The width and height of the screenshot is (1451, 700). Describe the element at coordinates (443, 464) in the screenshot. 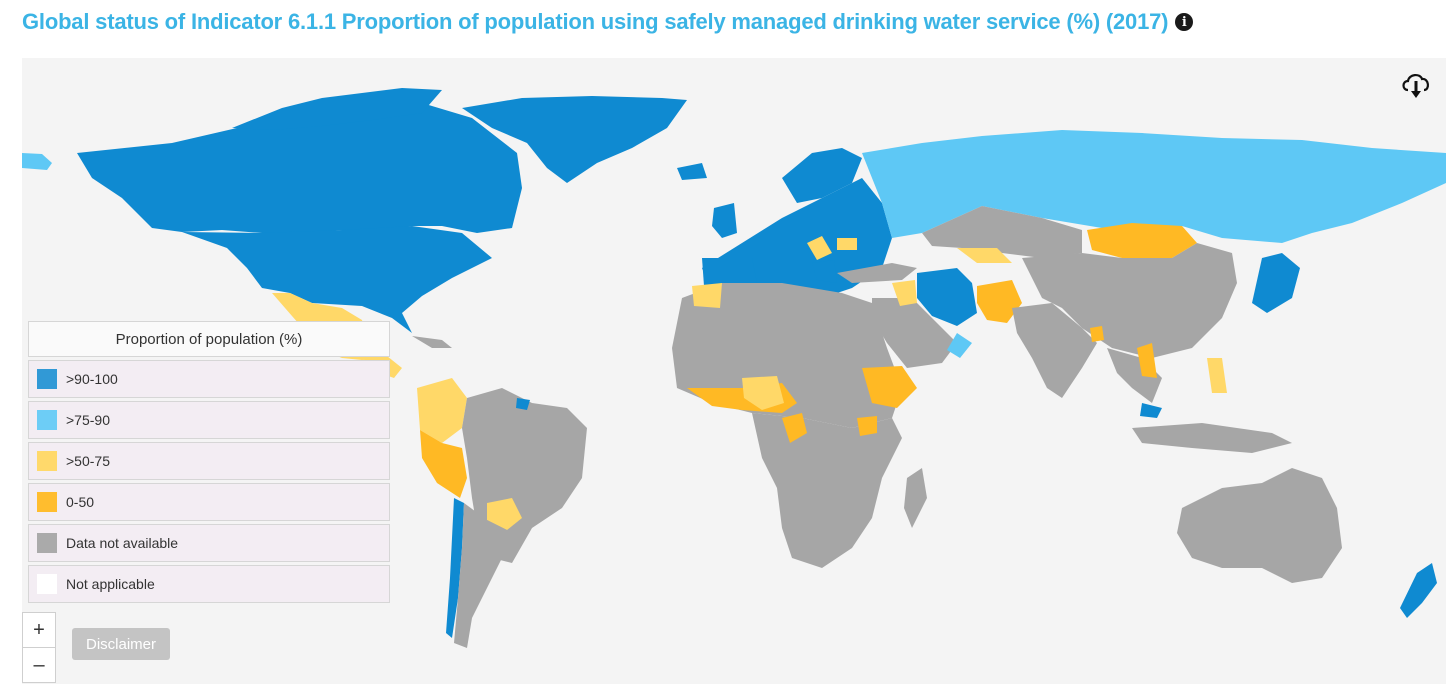

I see `region-peru` at that location.